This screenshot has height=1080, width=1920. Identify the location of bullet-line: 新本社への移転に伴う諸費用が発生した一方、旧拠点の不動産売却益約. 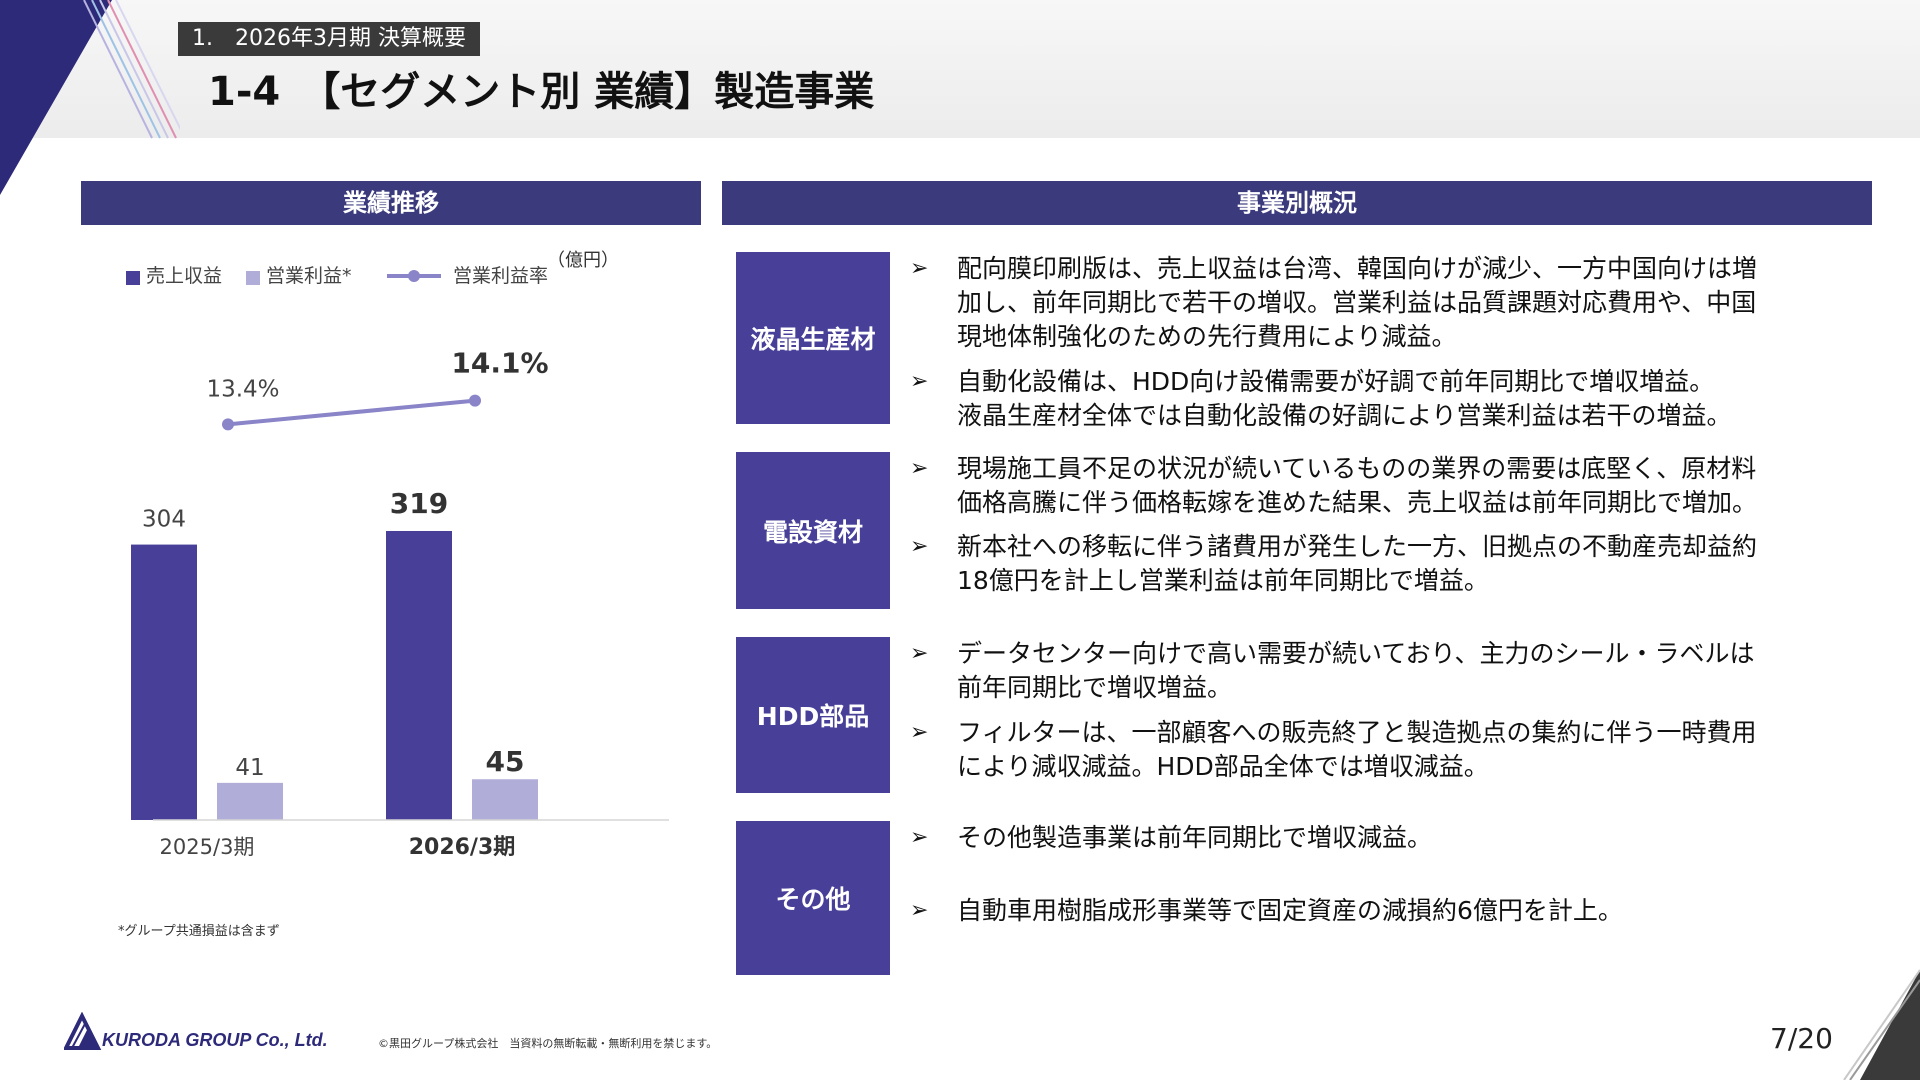
(1357, 546).